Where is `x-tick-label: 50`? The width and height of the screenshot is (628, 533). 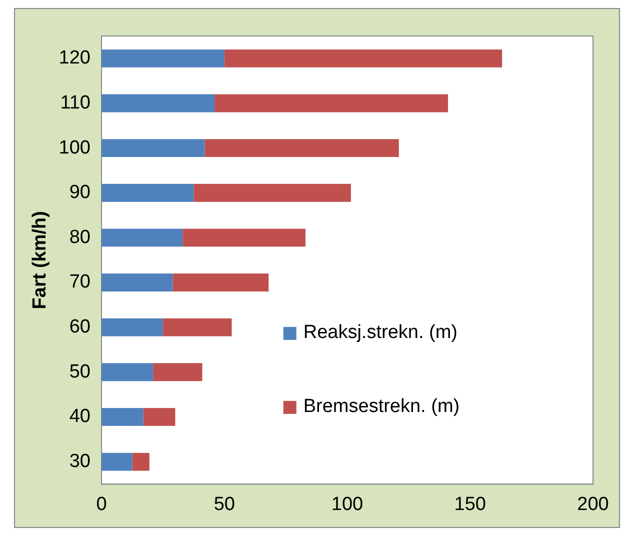
x-tick-label: 50 is located at coordinates (224, 504).